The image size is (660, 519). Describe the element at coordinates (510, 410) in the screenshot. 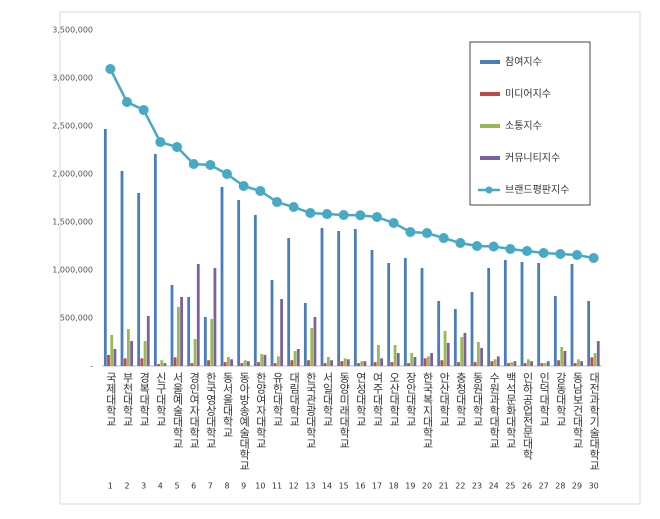

I see `x-tick-label: 백석문화대학교` at that location.